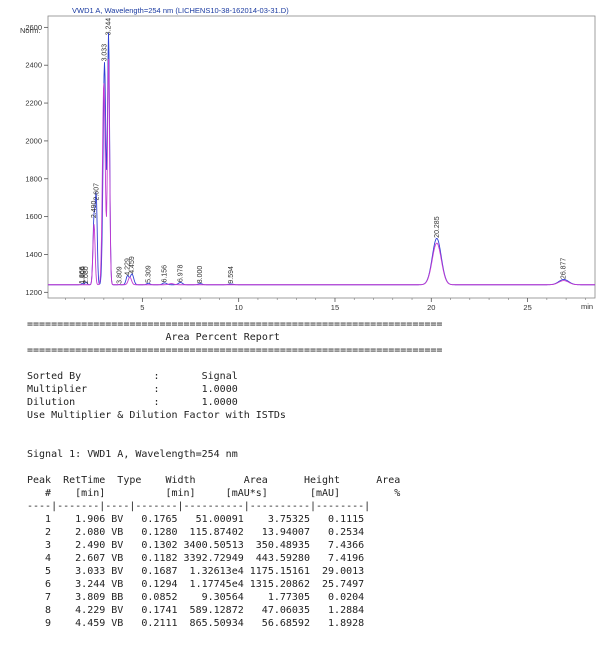 Image resolution: width=599 pixels, height=657 pixels. What do you see at coordinates (239, 307) in the screenshot?
I see `x-tick-label: 10` at bounding box center [239, 307].